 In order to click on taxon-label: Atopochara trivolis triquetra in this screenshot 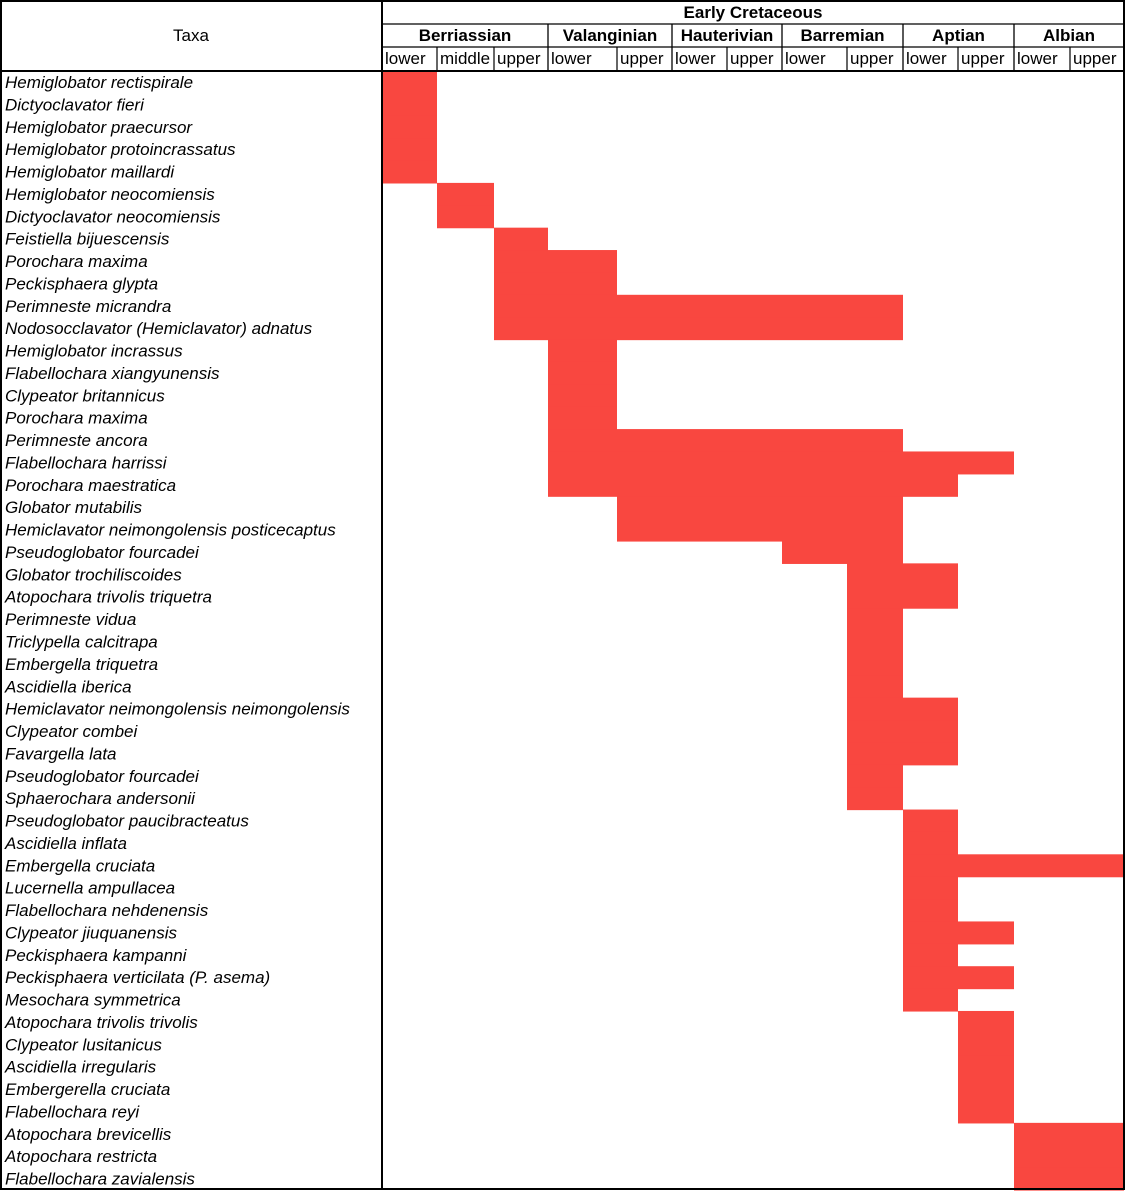, I will do `click(108, 597)`.